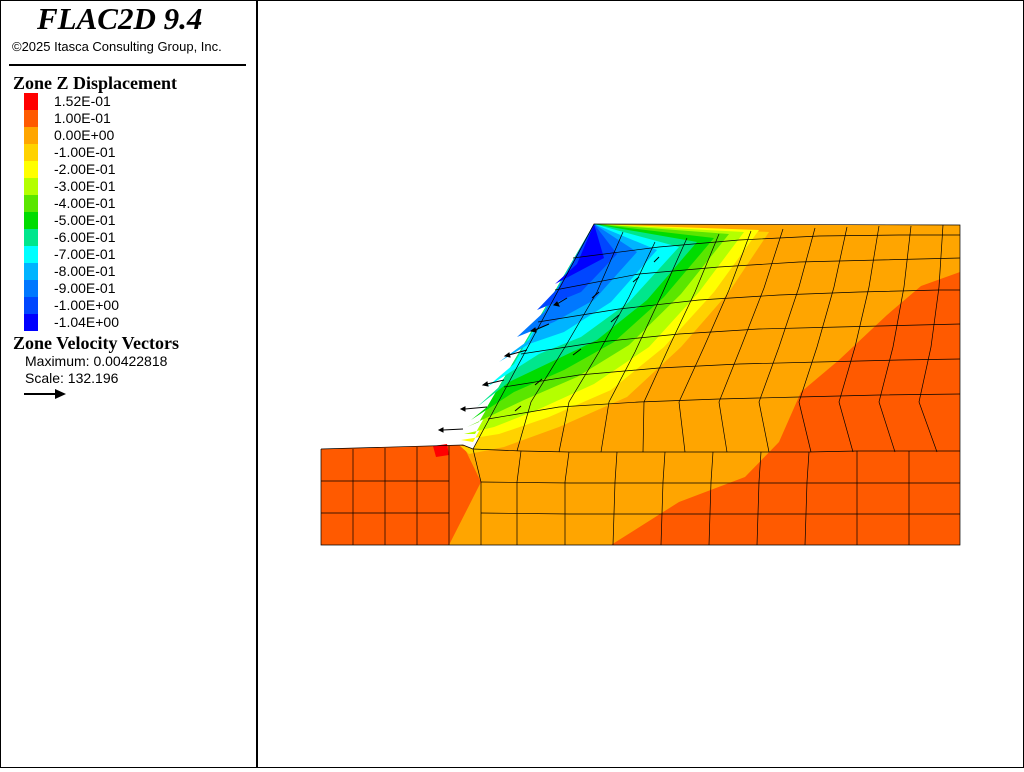  I want to click on legend-item: -5.00E-01, so click(71, 220).